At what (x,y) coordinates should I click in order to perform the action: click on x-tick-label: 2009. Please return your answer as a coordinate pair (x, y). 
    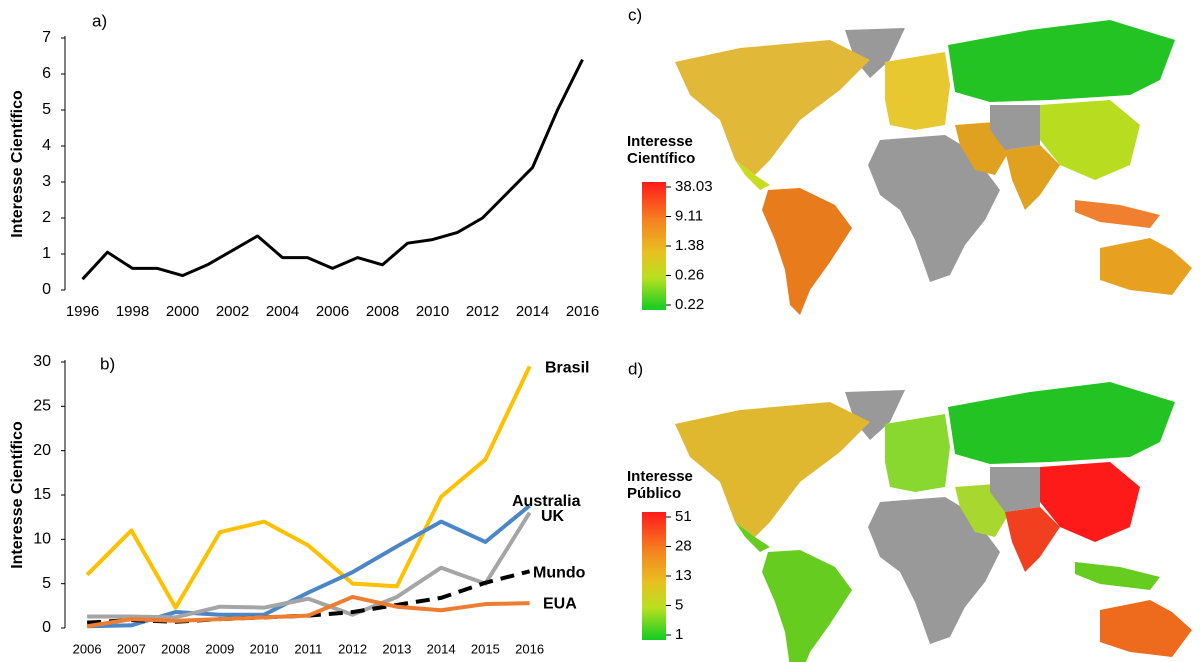
    Looking at the image, I should click on (219, 648).